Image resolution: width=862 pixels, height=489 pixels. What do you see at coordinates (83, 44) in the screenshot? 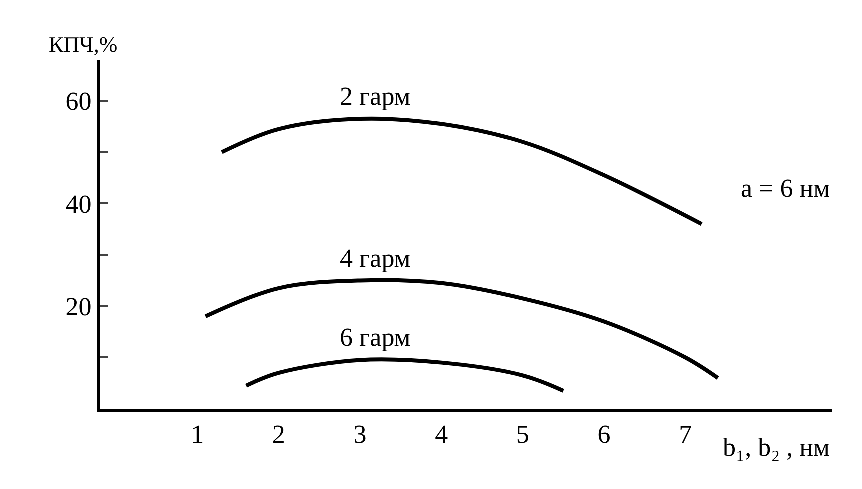
I see `y-axis-title: КПЧ,%` at bounding box center [83, 44].